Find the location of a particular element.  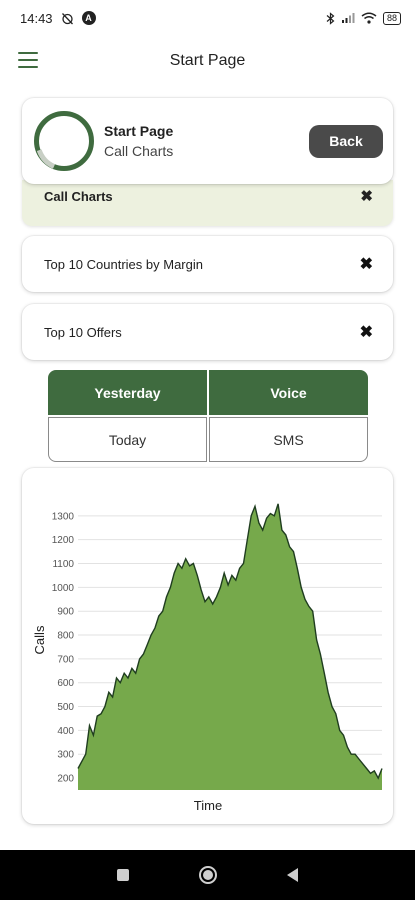

report-item-label: Top 10 Offers is located at coordinates (83, 332).